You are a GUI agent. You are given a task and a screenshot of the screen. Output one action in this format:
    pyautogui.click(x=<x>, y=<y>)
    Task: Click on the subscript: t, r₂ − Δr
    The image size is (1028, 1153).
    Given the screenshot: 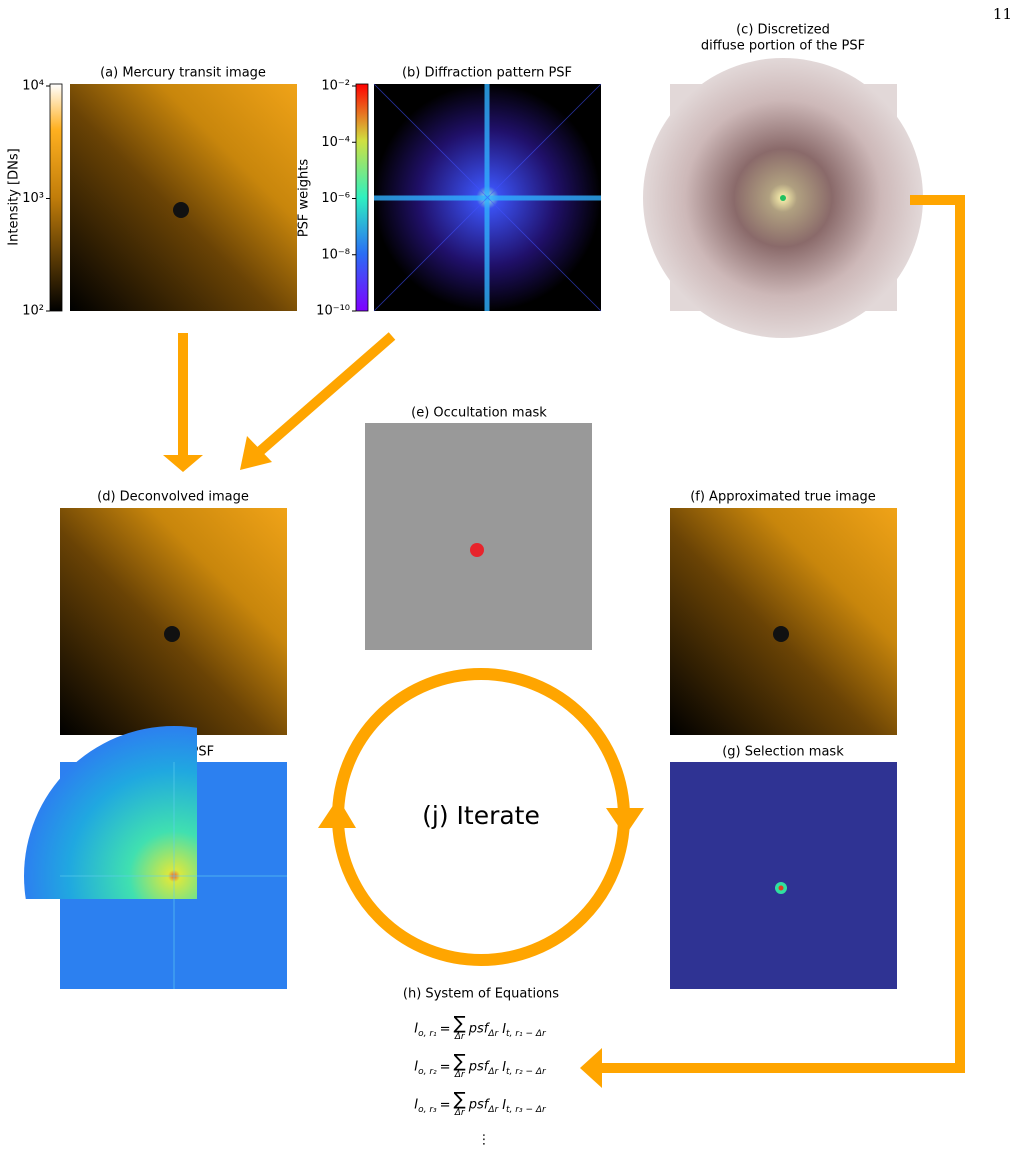 What is the action you would take?
    pyautogui.click(x=526, y=1072)
    